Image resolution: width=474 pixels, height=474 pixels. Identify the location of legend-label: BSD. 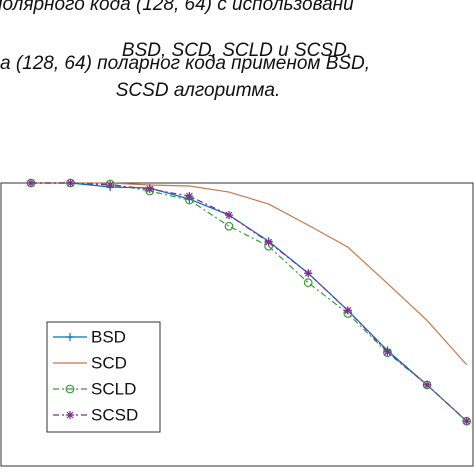
(108, 336).